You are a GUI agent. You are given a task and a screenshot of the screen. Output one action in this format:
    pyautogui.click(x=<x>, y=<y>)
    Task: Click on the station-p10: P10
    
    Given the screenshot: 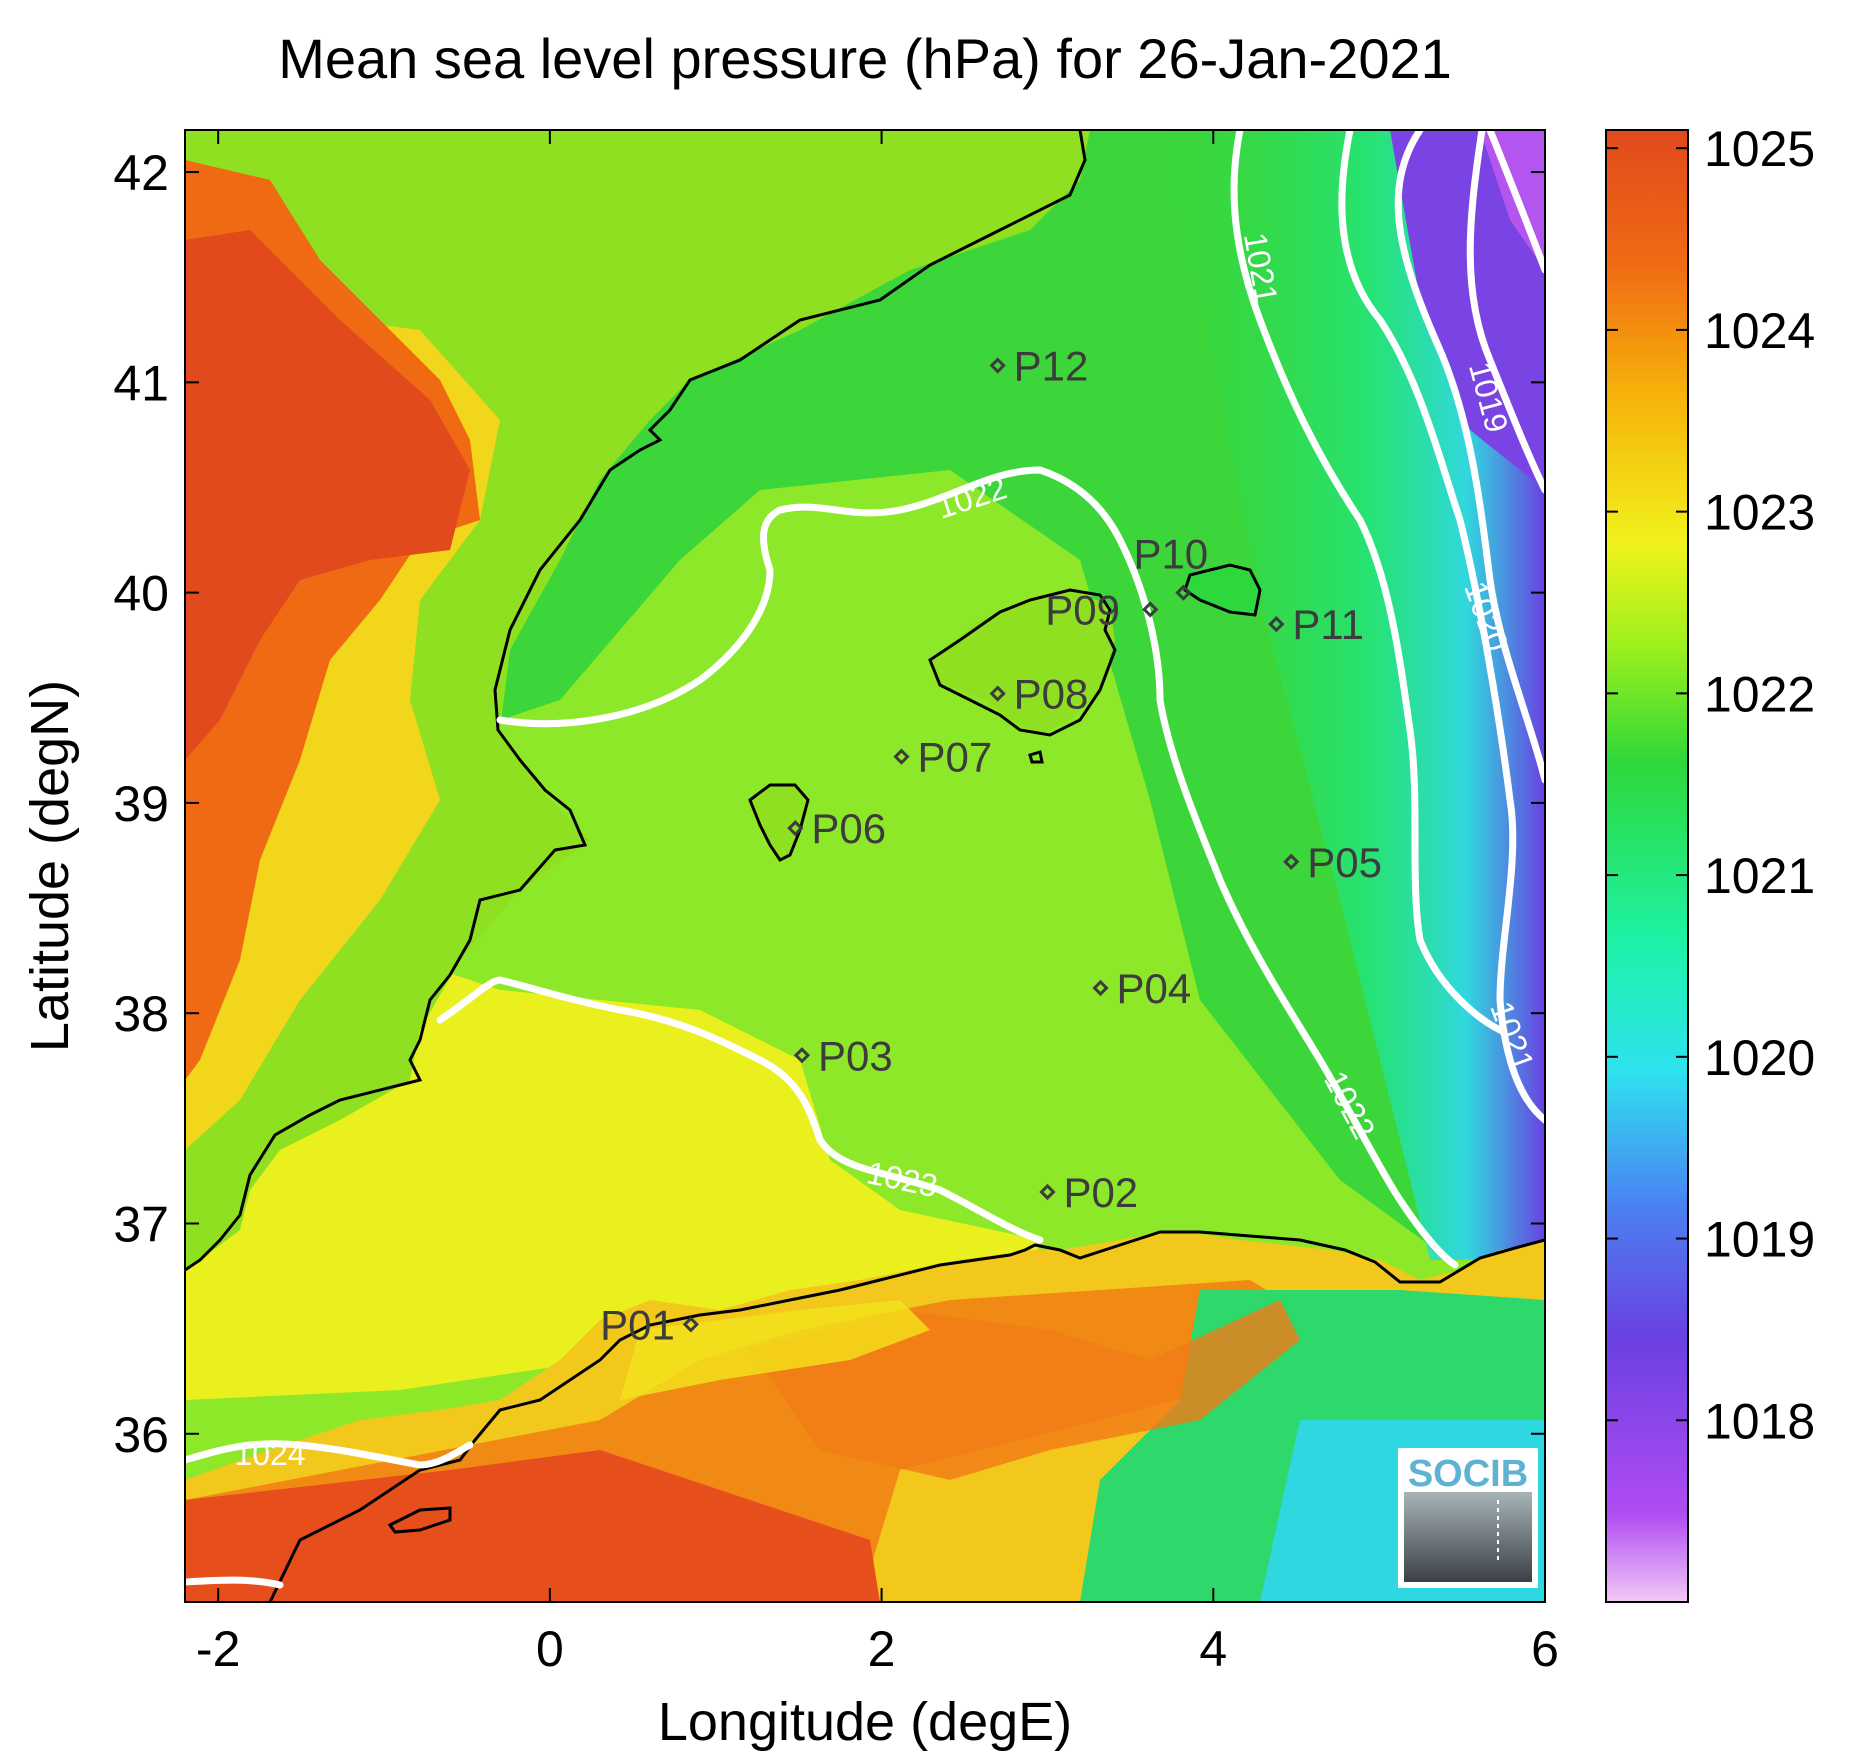 What is the action you would take?
    pyautogui.click(x=1170, y=566)
    